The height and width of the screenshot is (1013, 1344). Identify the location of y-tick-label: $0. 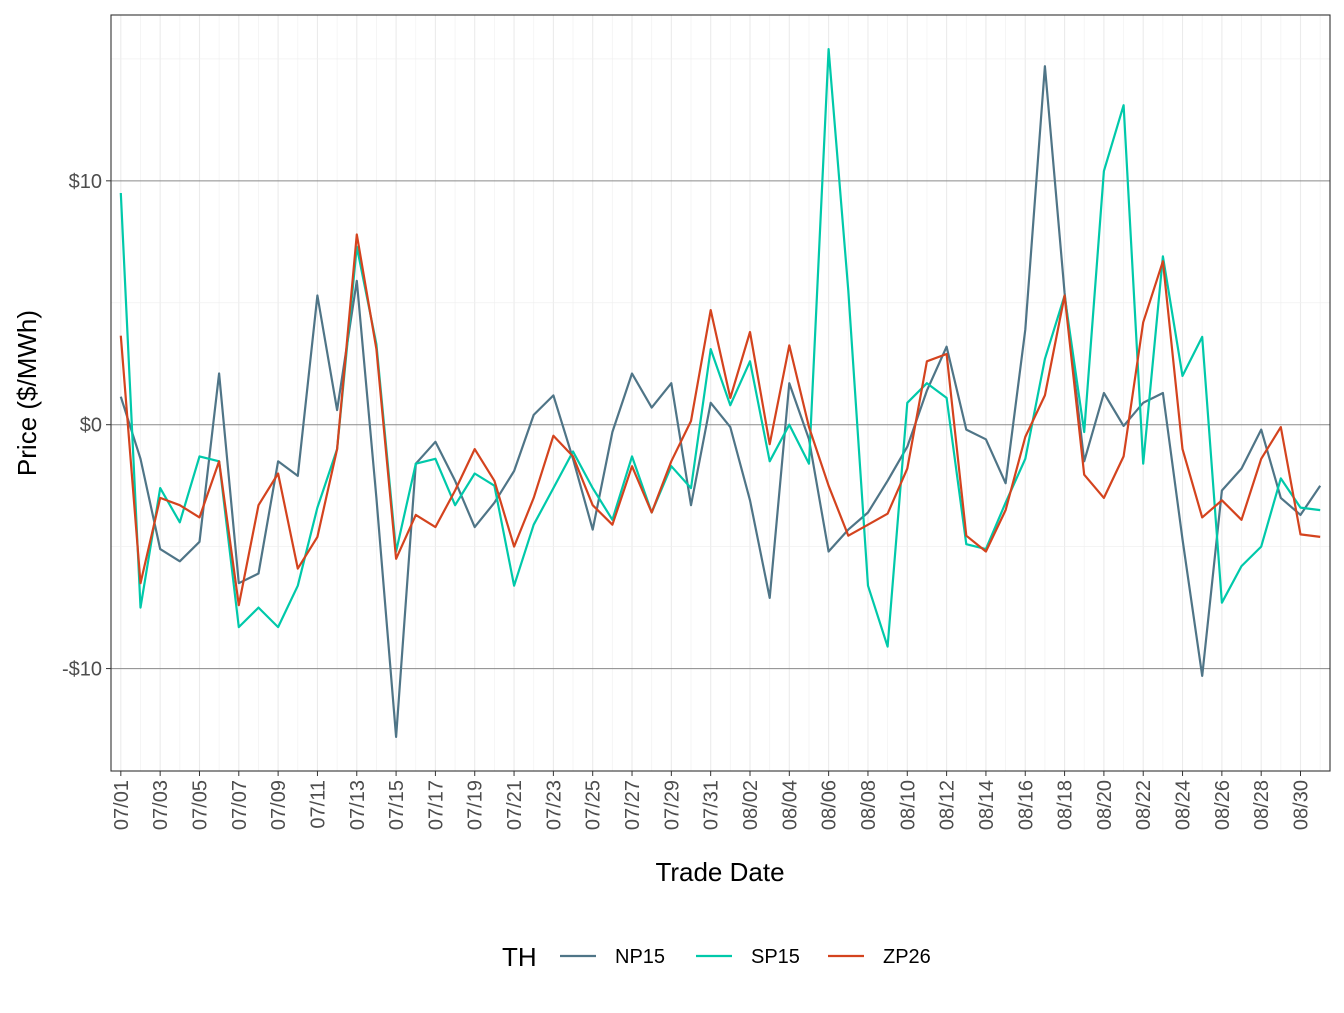
(91, 426).